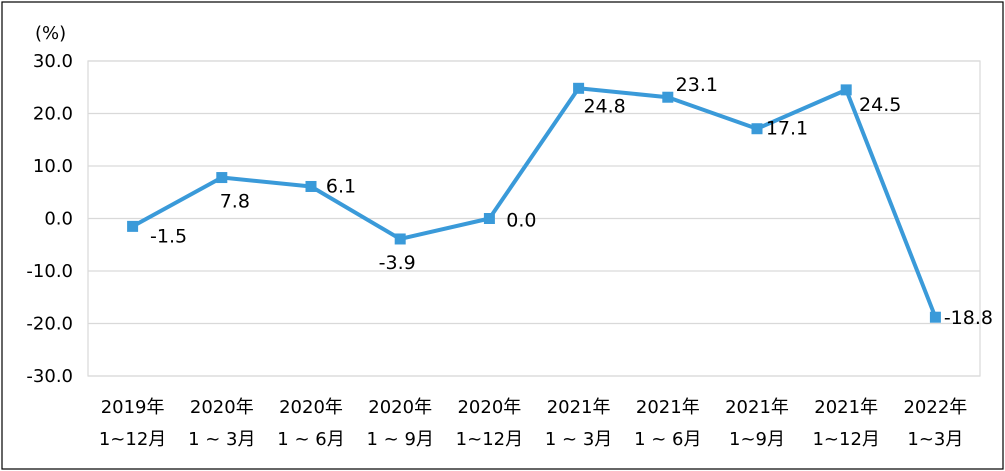 This screenshot has height=471, width=1005. What do you see at coordinates (757, 439) in the screenshot?
I see `x-axis-category-period: 1~9月` at bounding box center [757, 439].